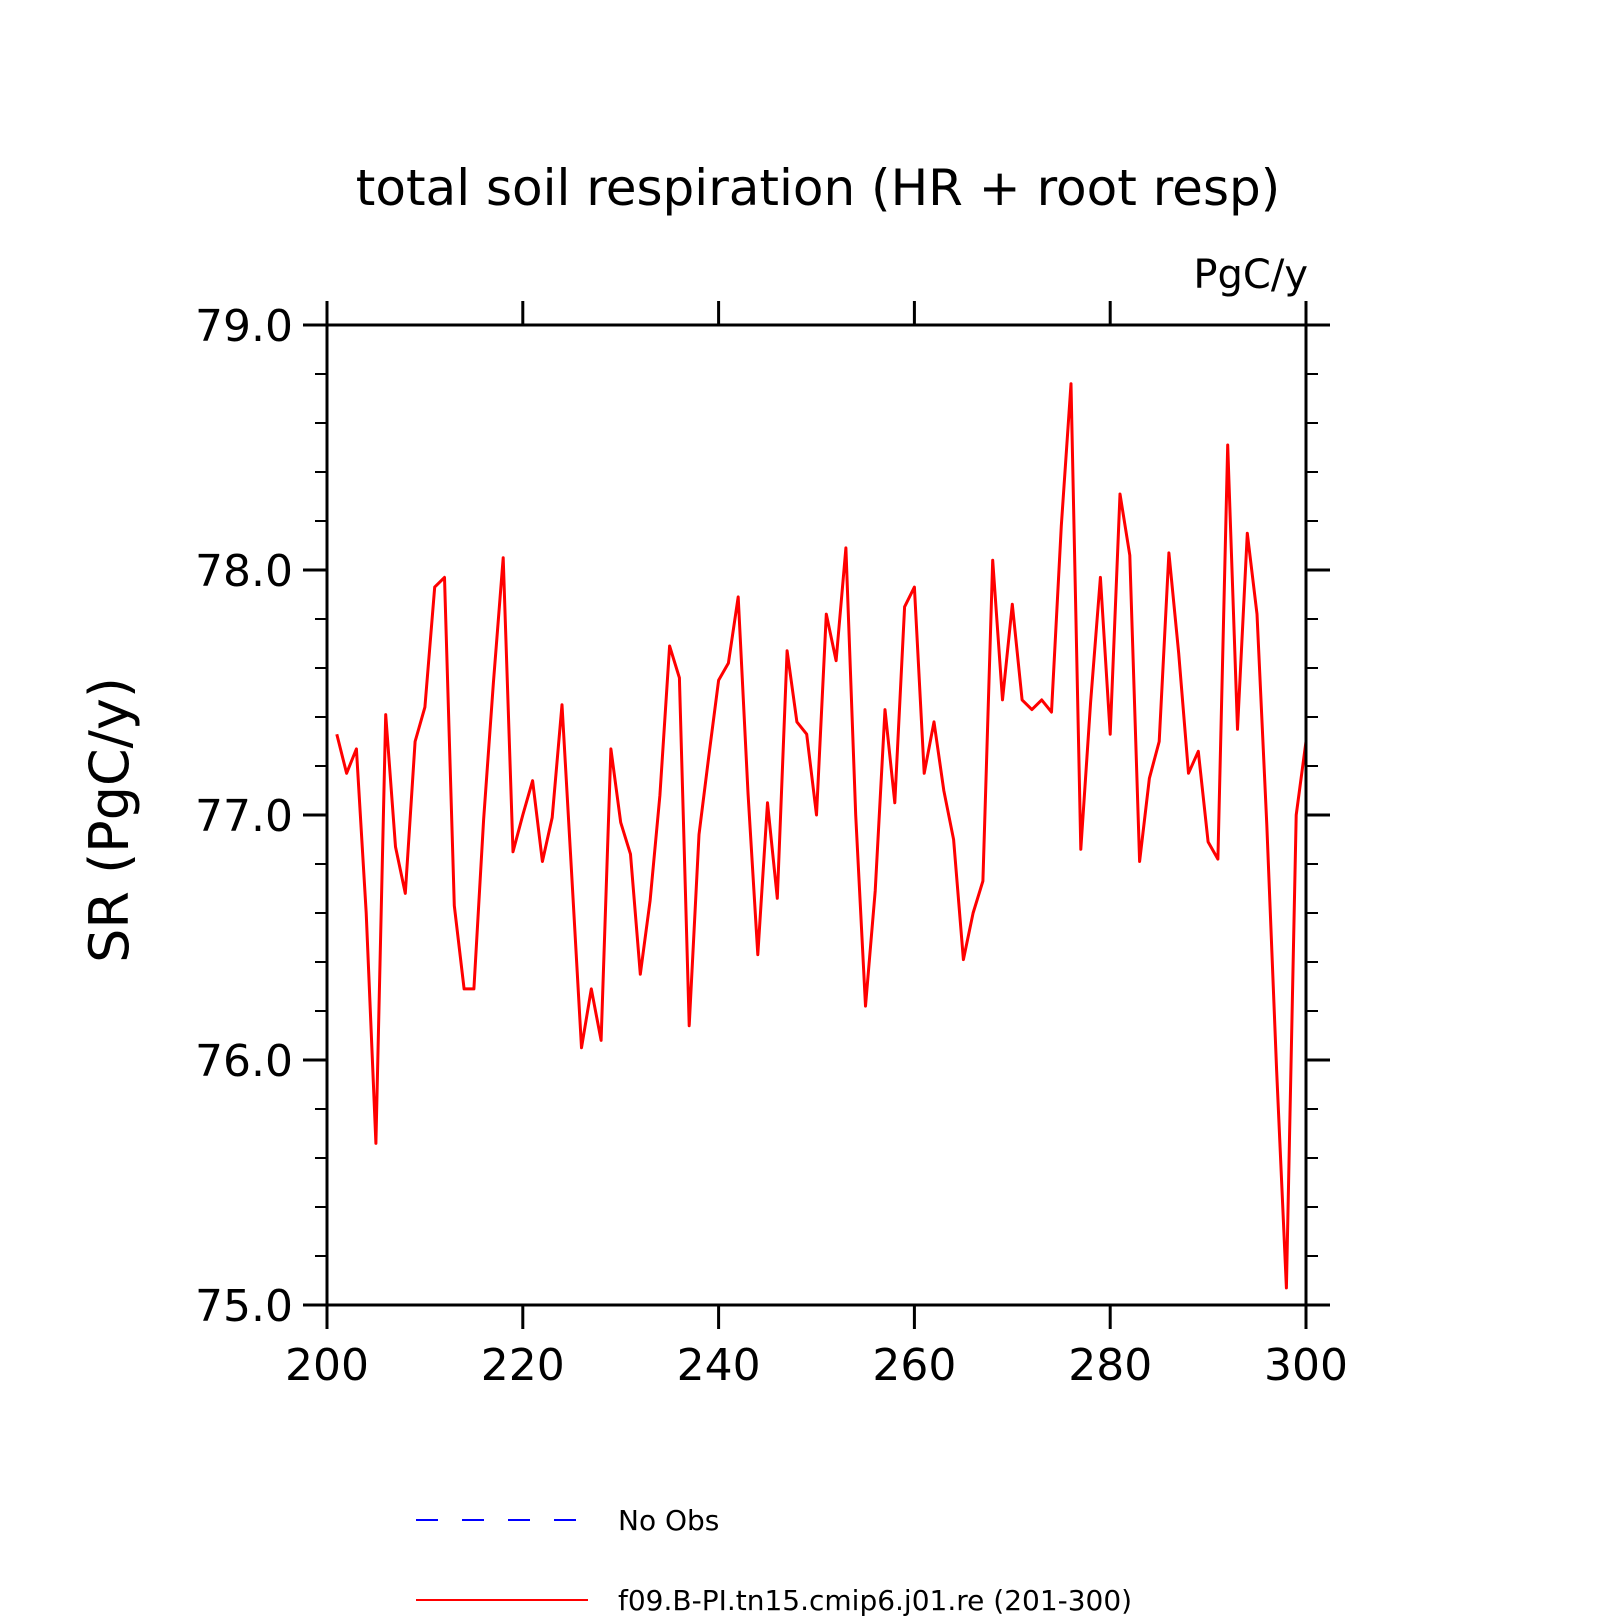 Image resolution: width=1620 pixels, height=1620 pixels. Describe the element at coordinates (668, 1520) in the screenshot. I see `legend-label-no-obs: No Obs` at that location.